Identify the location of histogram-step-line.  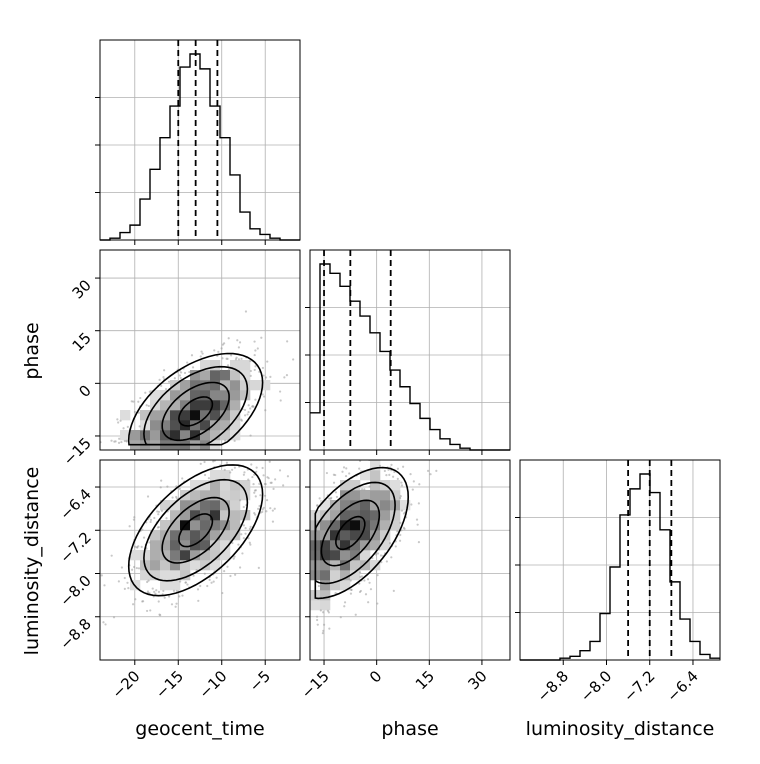
(200, 147).